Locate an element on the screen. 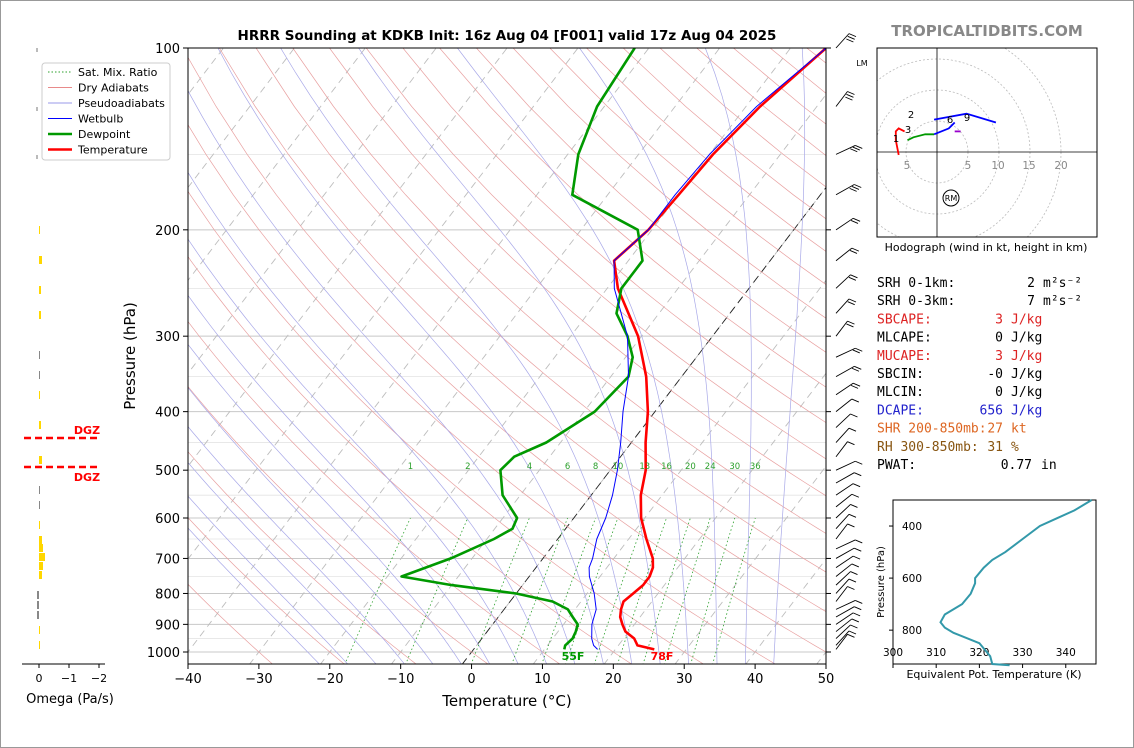  surface-dewpoint-label: 55F is located at coordinates (573, 656).